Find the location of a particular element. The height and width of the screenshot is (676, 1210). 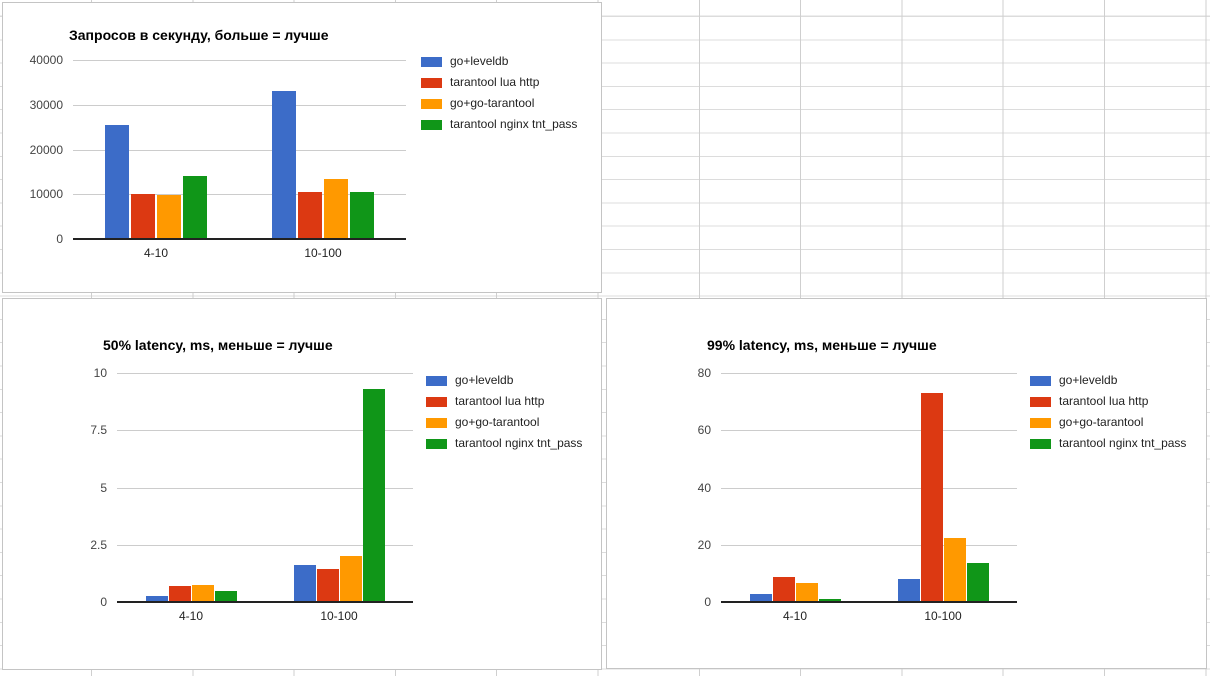

y-tick-label: 7.5 is located at coordinates (98, 430).